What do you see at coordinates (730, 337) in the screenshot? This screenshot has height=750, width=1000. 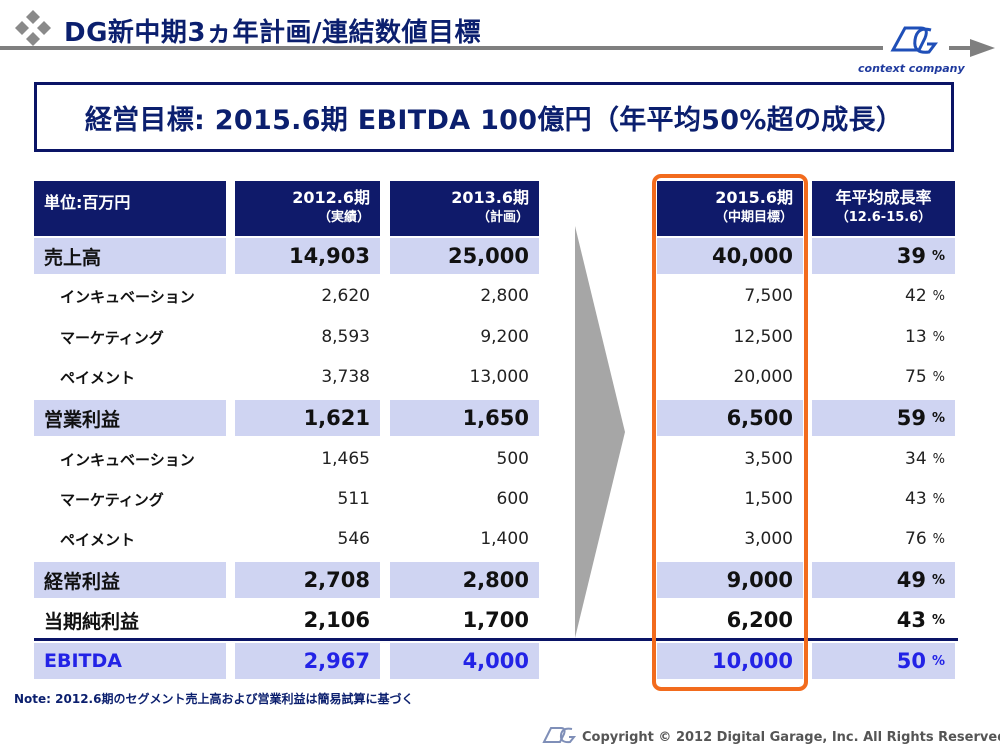 I see `value-cell-v2015: 12,500` at bounding box center [730, 337].